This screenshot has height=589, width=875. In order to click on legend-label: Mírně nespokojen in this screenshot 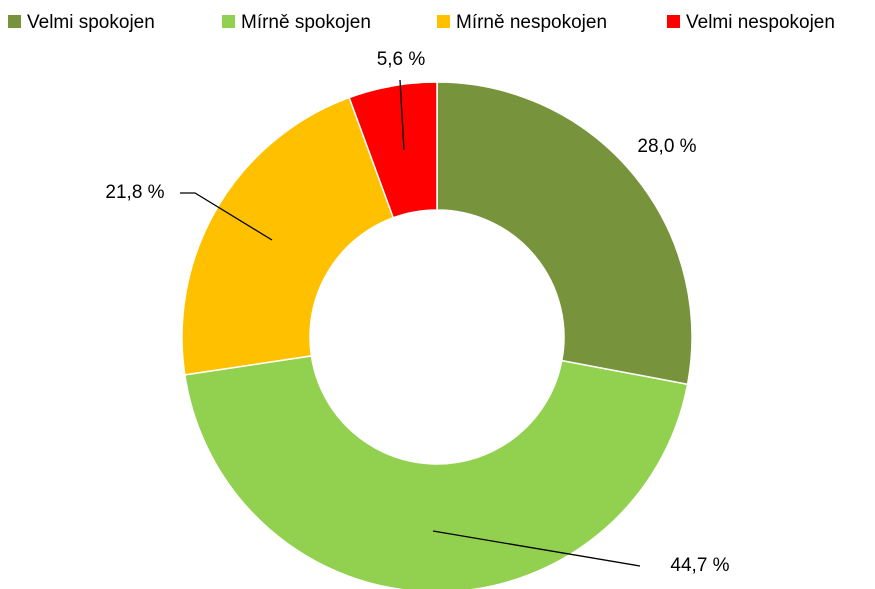, I will do `click(531, 22)`.